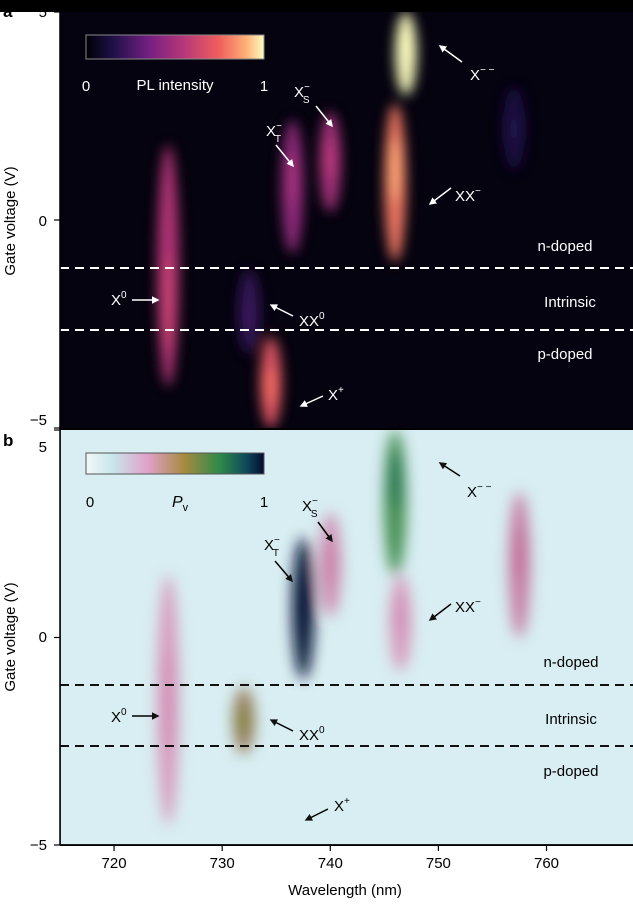  I want to click on a-label-xs: X− S, so click(302, 94).